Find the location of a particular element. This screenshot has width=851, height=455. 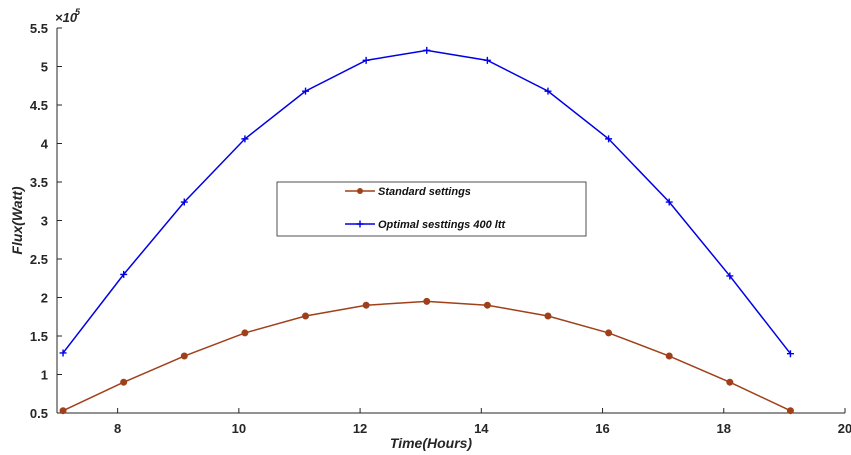

y-tick-label-2: 2 is located at coordinates (44, 298).